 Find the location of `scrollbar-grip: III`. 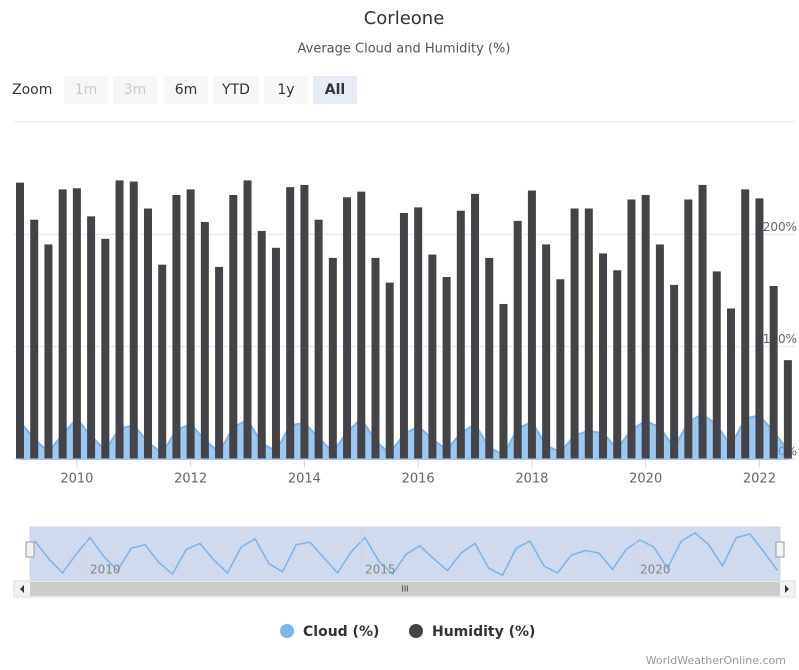

scrollbar-grip: III is located at coordinates (404, 589).